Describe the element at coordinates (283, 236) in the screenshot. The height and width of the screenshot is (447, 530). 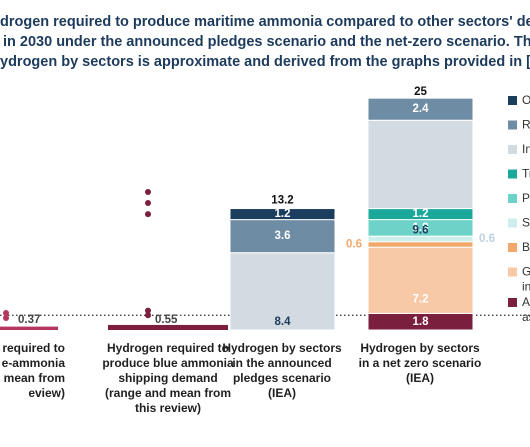
I see `segment-label: 3.6` at that location.